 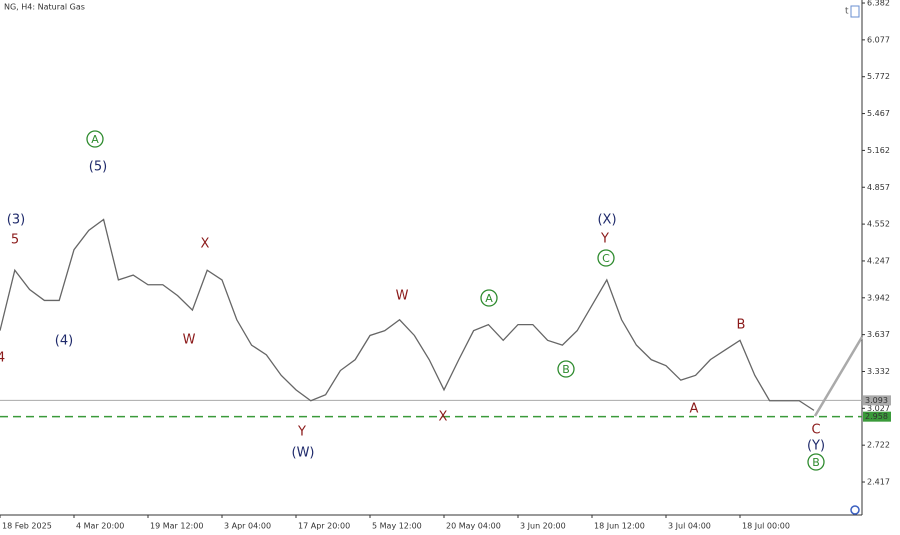 I want to click on y-tick-label: 3.942, so click(x=878, y=297).